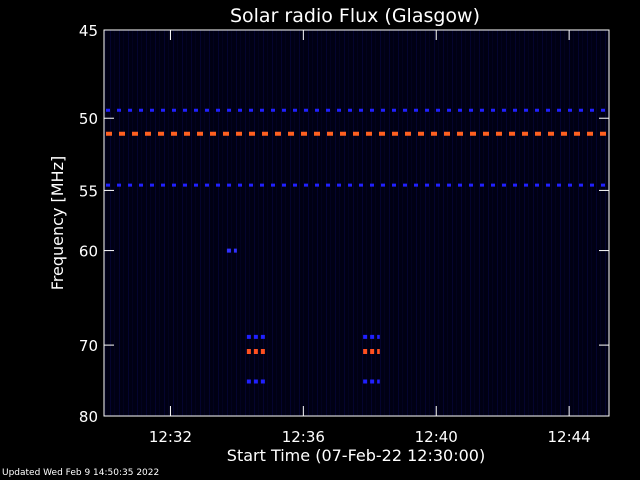  What do you see at coordinates (57, 223) in the screenshot?
I see `y-axis-title: Frequency [MHz]` at bounding box center [57, 223].